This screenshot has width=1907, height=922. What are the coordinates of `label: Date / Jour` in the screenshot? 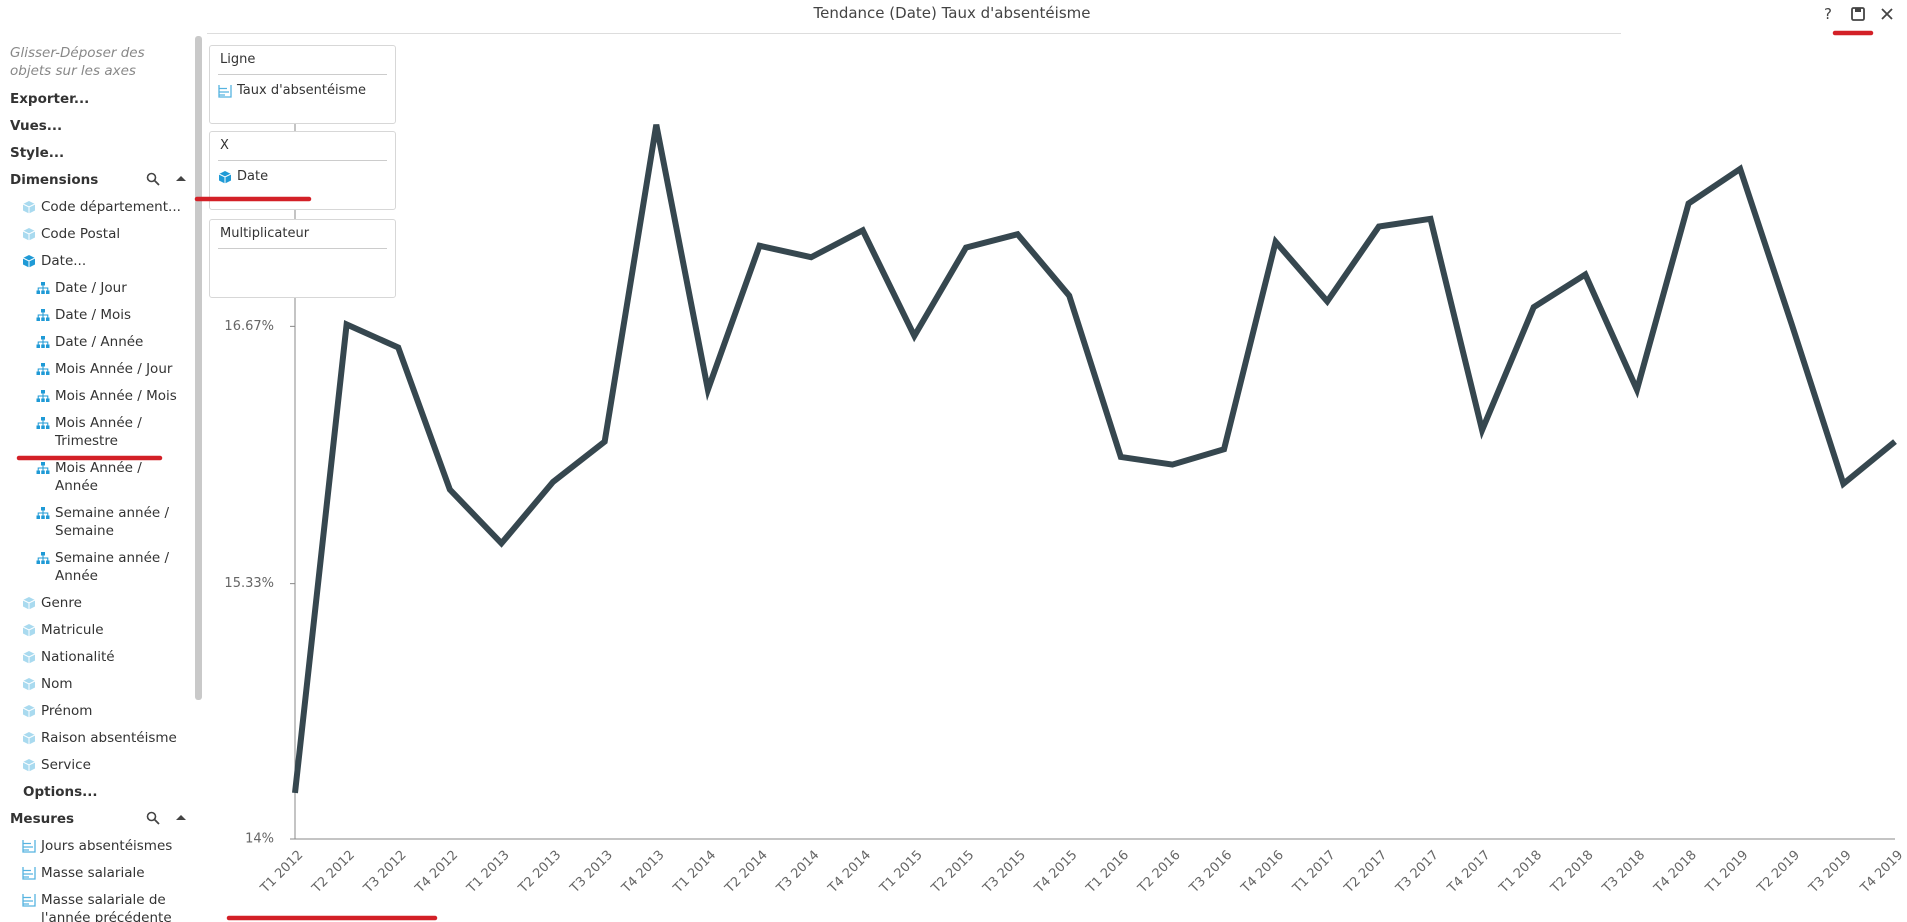 It's located at (91, 287).